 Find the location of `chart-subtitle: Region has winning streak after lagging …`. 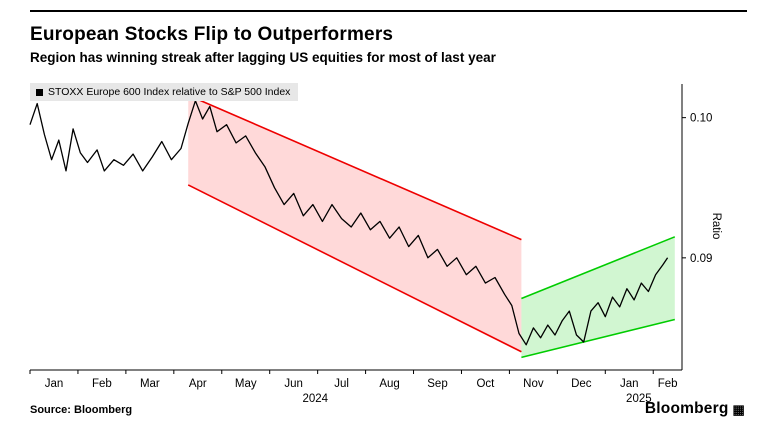

chart-subtitle: Region has winning streak after lagging … is located at coordinates (263, 57).